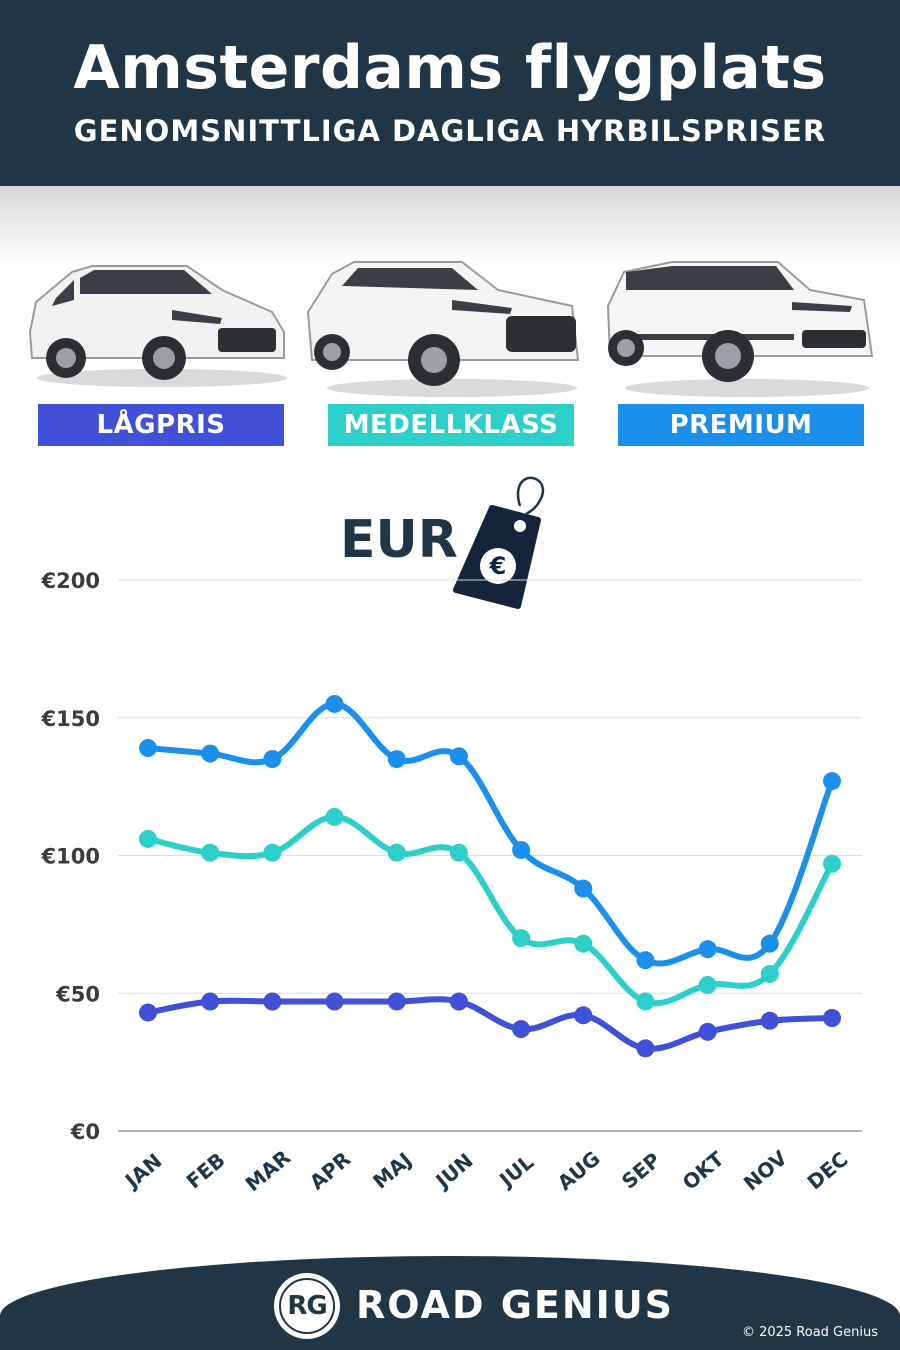 The height and width of the screenshot is (1350, 900). What do you see at coordinates (450, 68) in the screenshot?
I see `page-title: Amsterdams flygplats` at bounding box center [450, 68].